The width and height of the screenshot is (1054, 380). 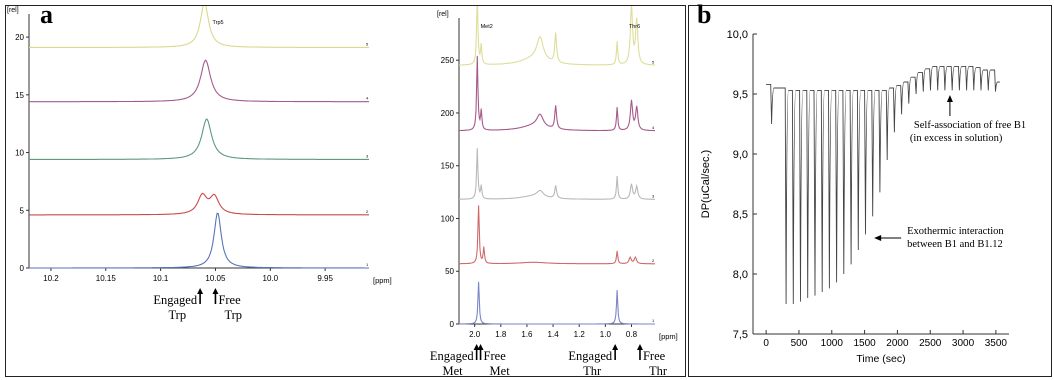 I want to click on x-tick-label: 1000, so click(x=832, y=343).